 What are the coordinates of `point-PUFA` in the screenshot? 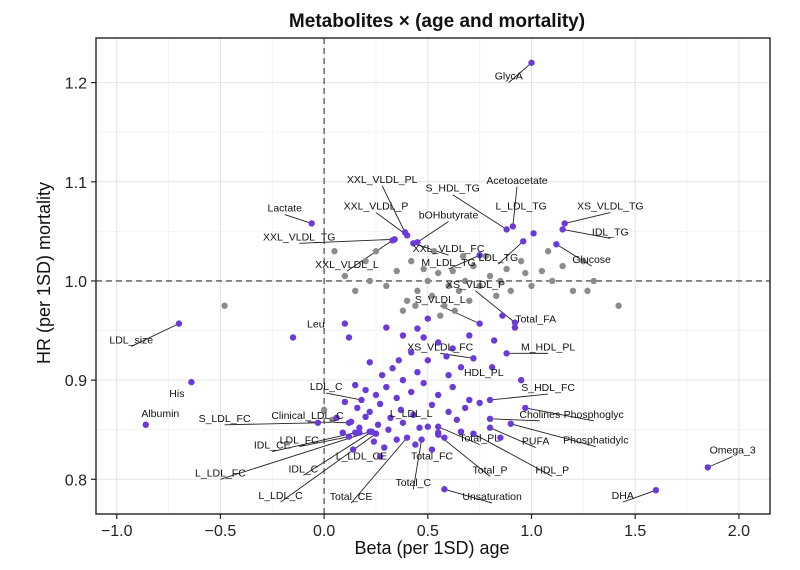 It's located at (490, 427).